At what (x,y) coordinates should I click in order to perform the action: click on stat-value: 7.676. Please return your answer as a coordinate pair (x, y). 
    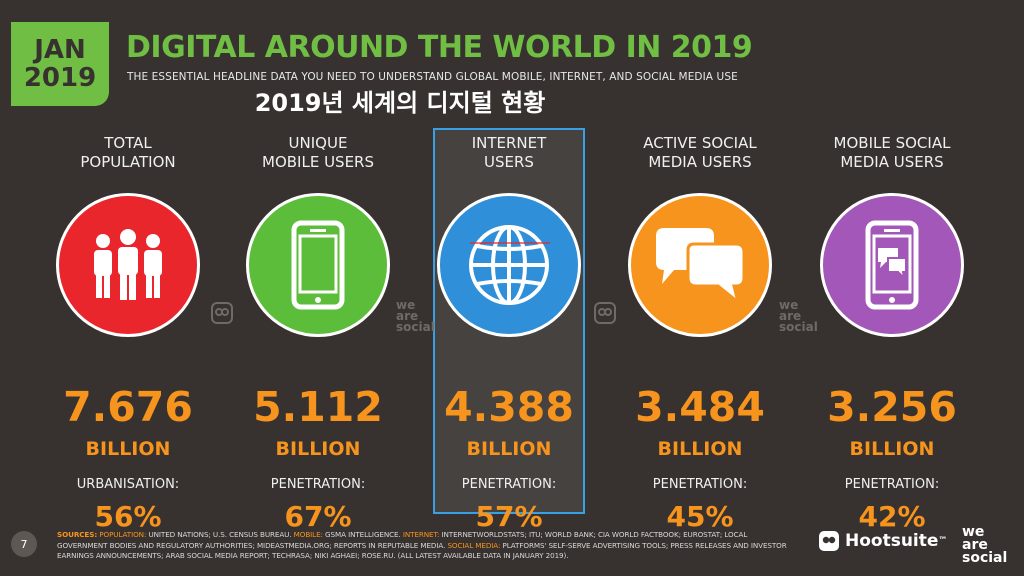
    Looking at the image, I should click on (128, 407).